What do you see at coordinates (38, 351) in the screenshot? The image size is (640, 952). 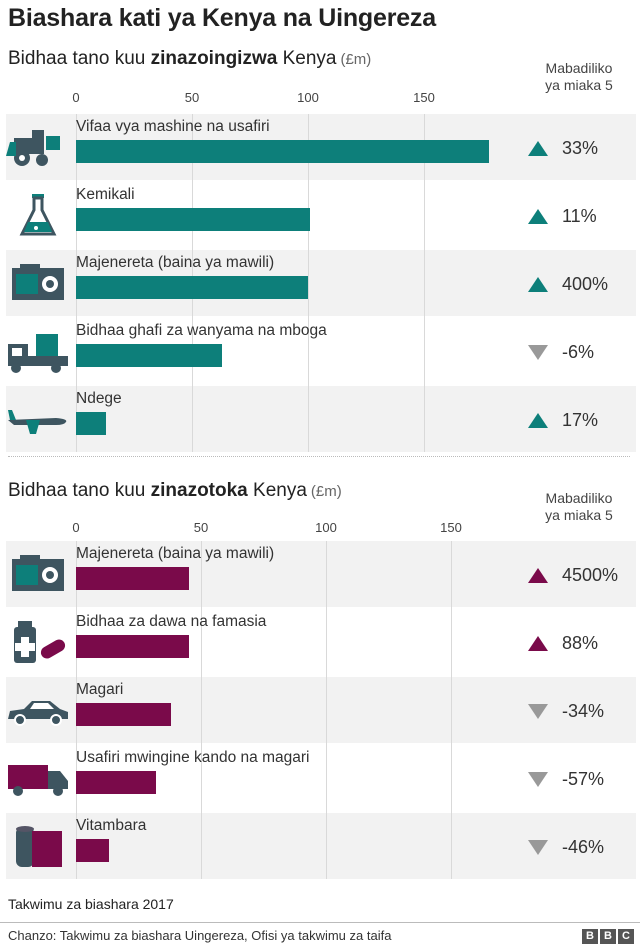 I see `truck-crate-icon` at bounding box center [38, 351].